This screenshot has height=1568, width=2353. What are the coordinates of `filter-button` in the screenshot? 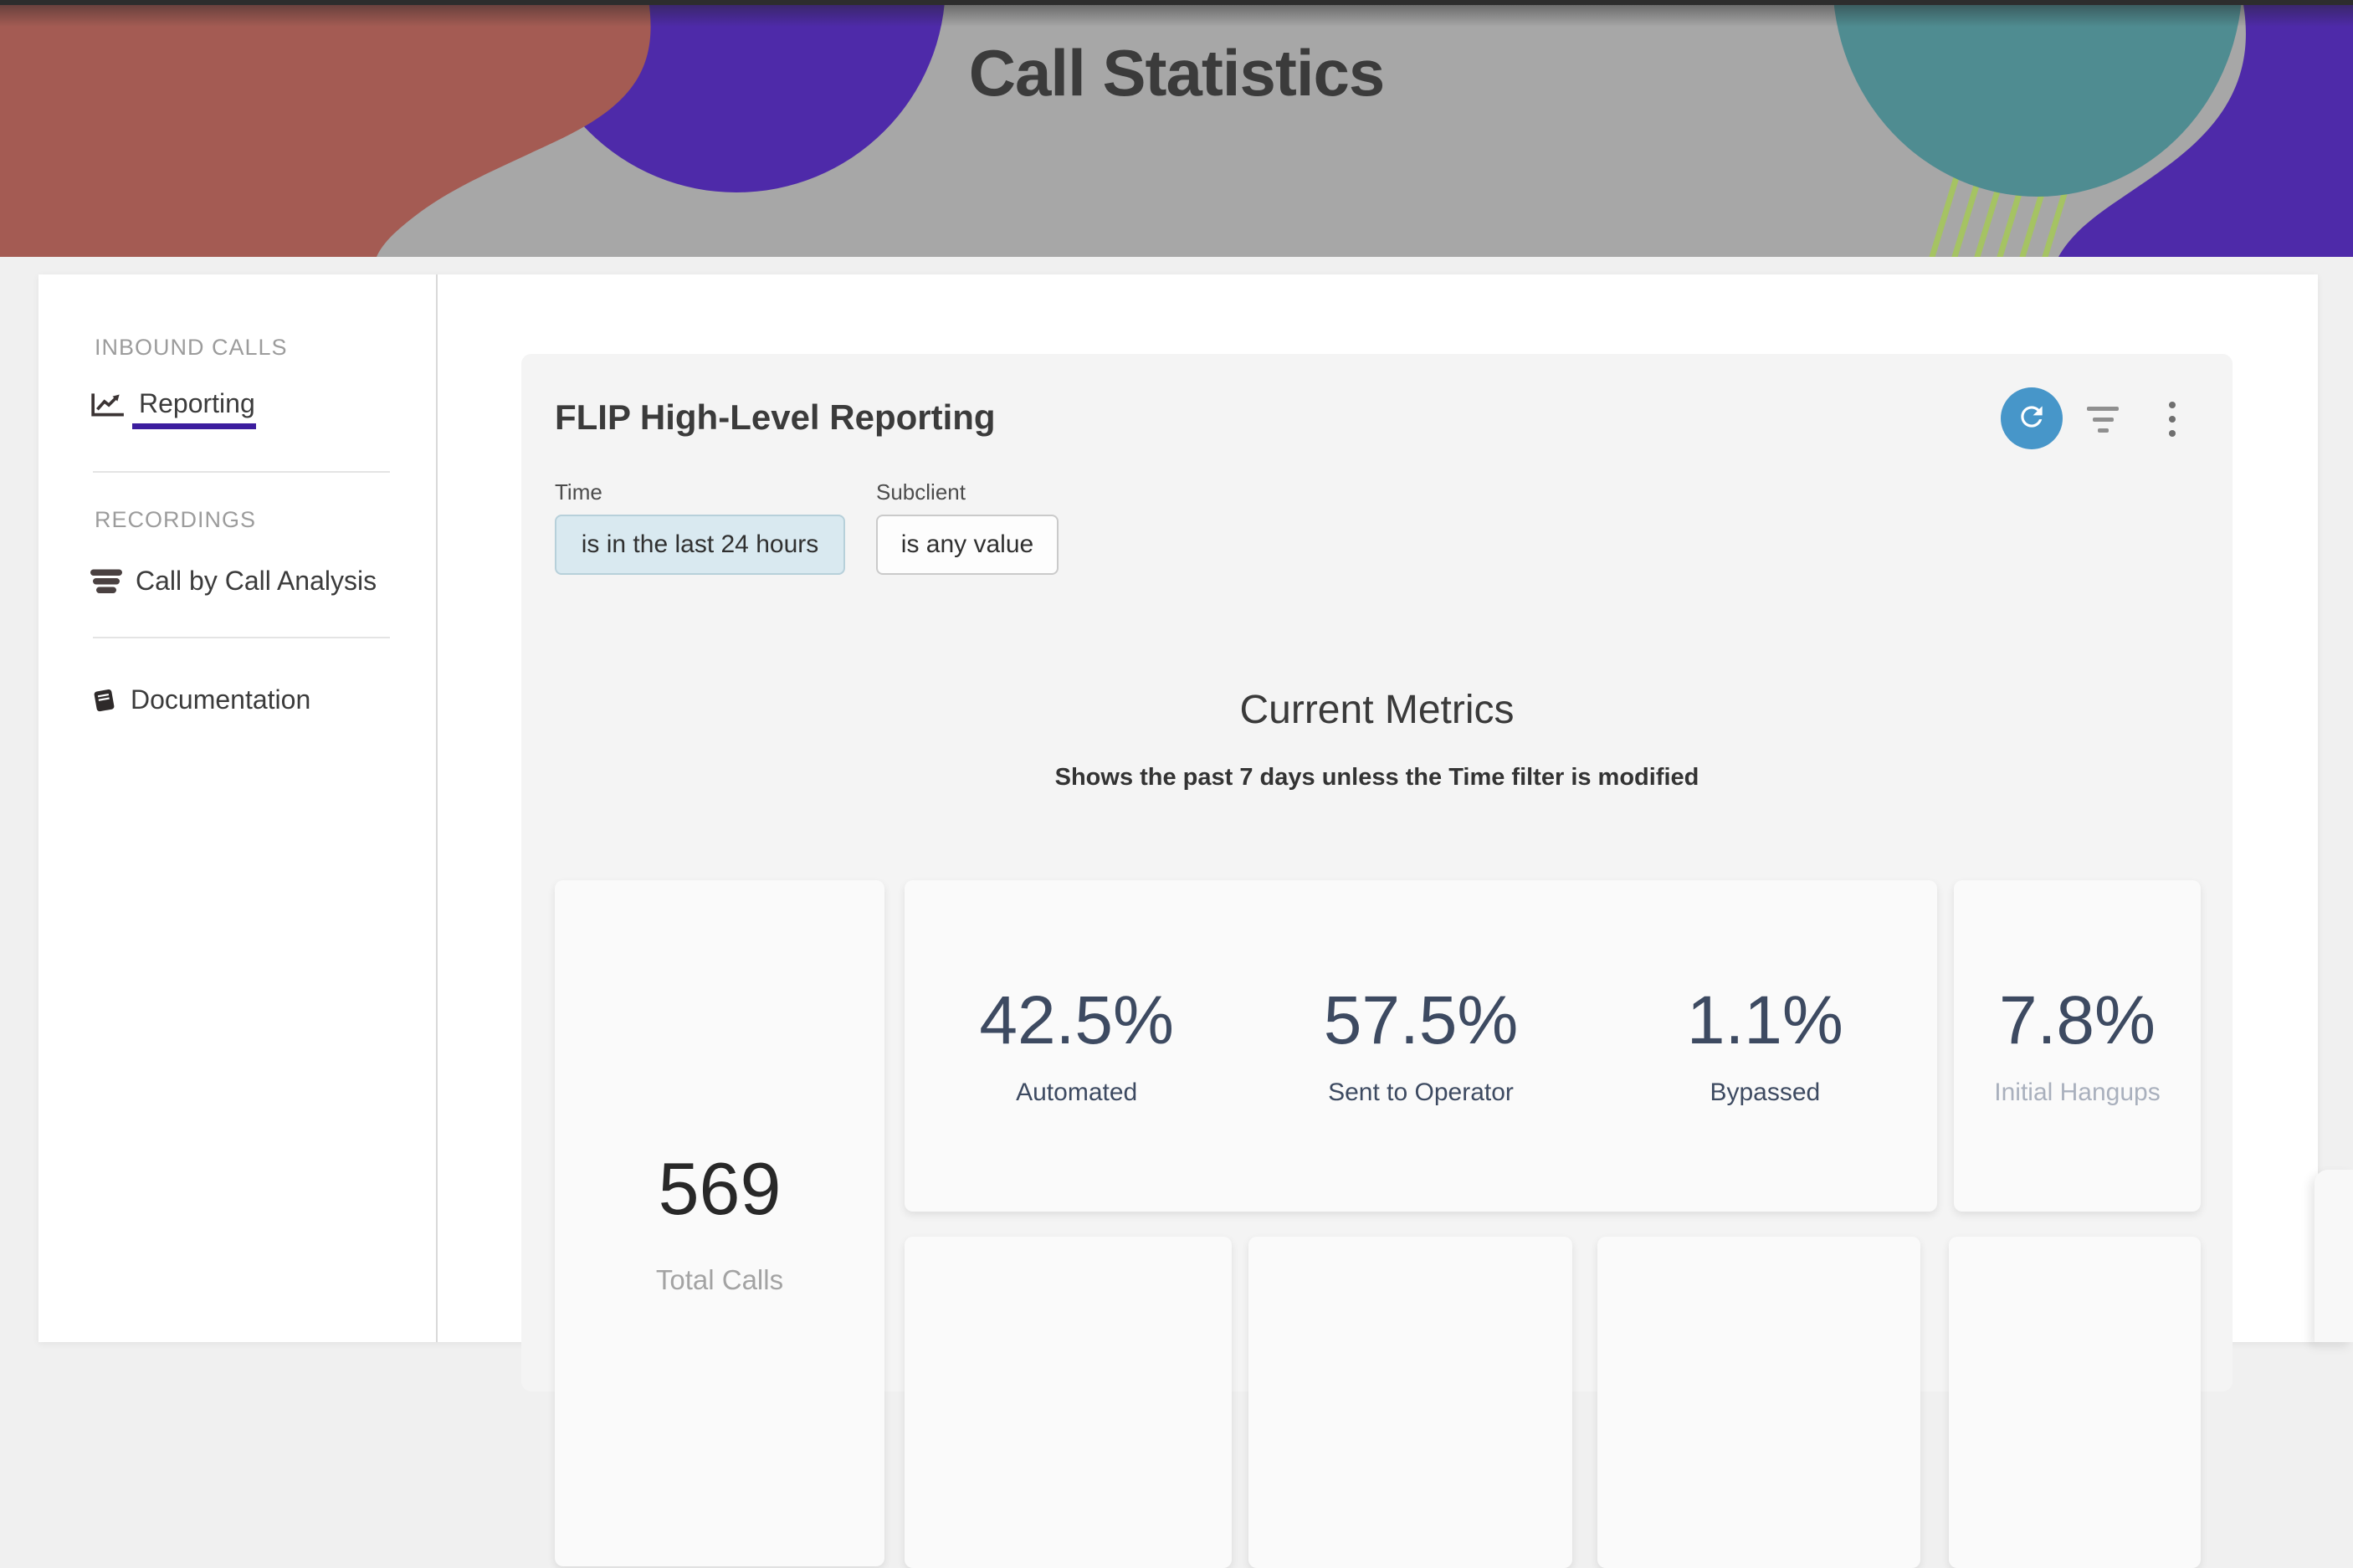 It's located at (2103, 420).